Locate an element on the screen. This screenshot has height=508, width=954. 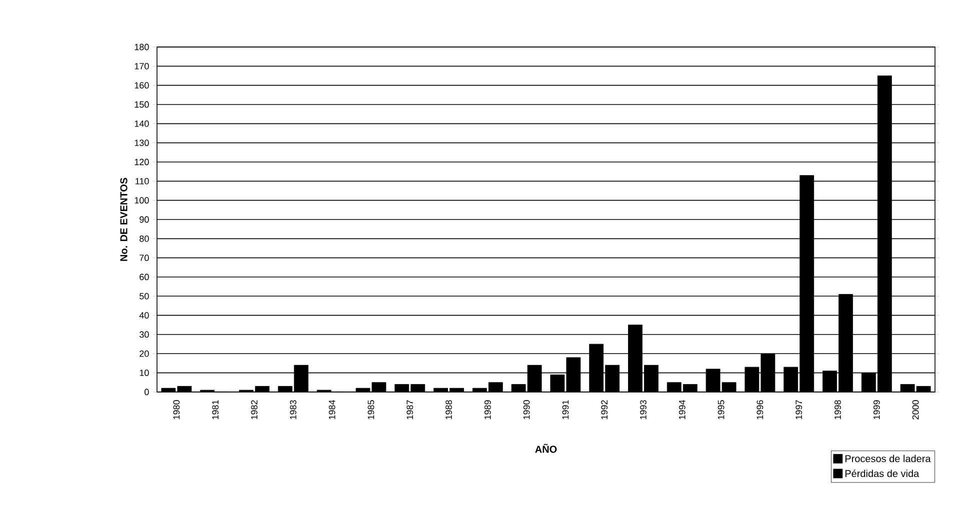
y-tick-label: 170 is located at coordinates (141, 66).